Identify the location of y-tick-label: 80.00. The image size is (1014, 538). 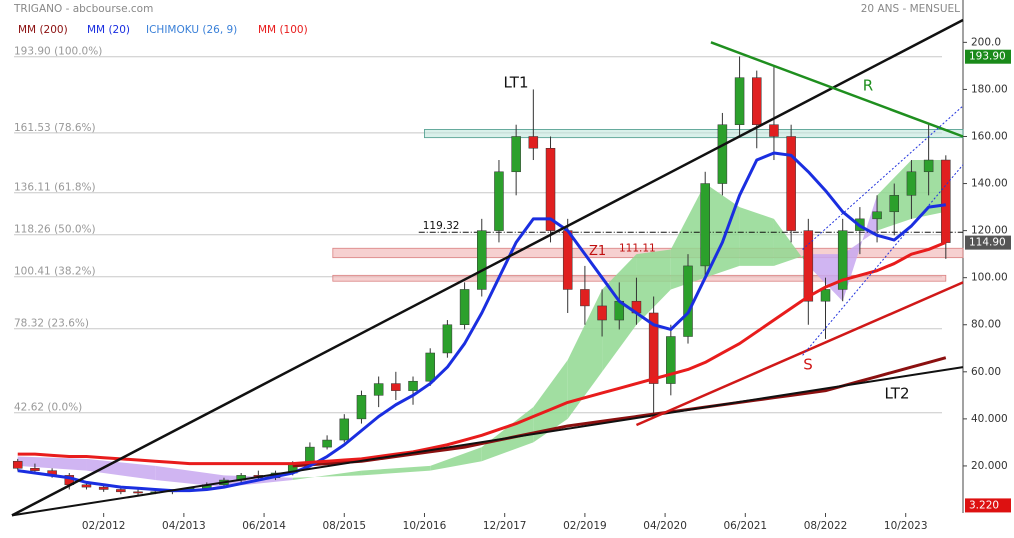
(986, 325).